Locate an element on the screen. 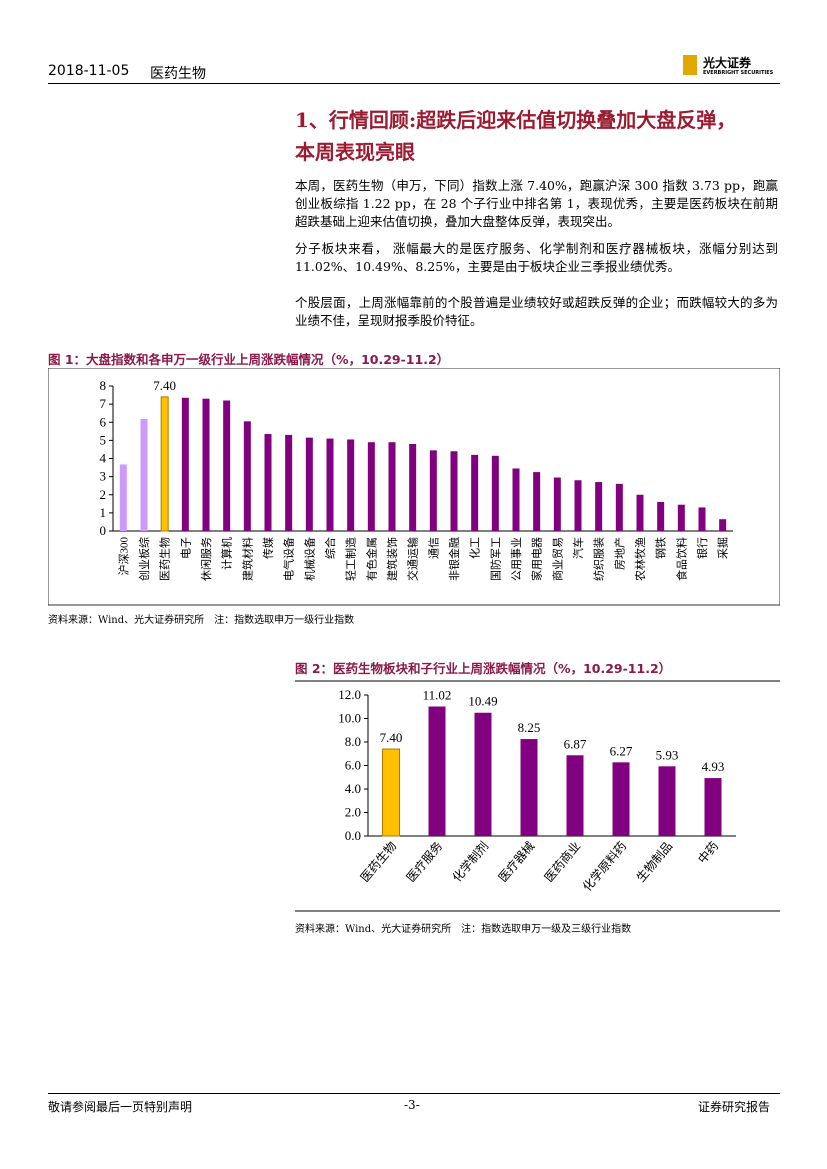 This screenshot has height=1169, width=827. y-tick-label: 8 is located at coordinates (103, 385).